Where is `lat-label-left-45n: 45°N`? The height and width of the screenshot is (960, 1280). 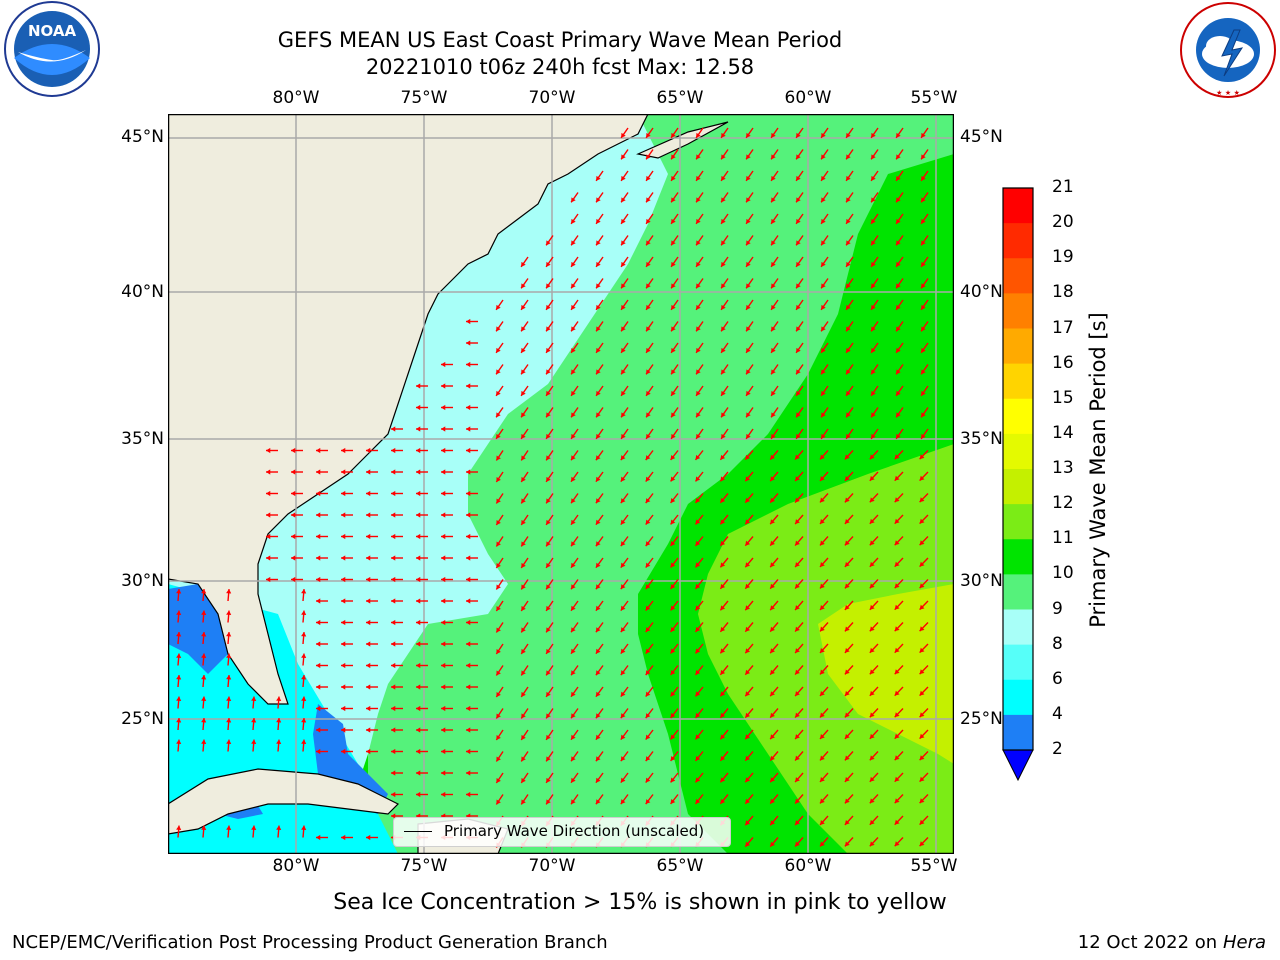 lat-label-left-45n: 45°N is located at coordinates (142, 137).